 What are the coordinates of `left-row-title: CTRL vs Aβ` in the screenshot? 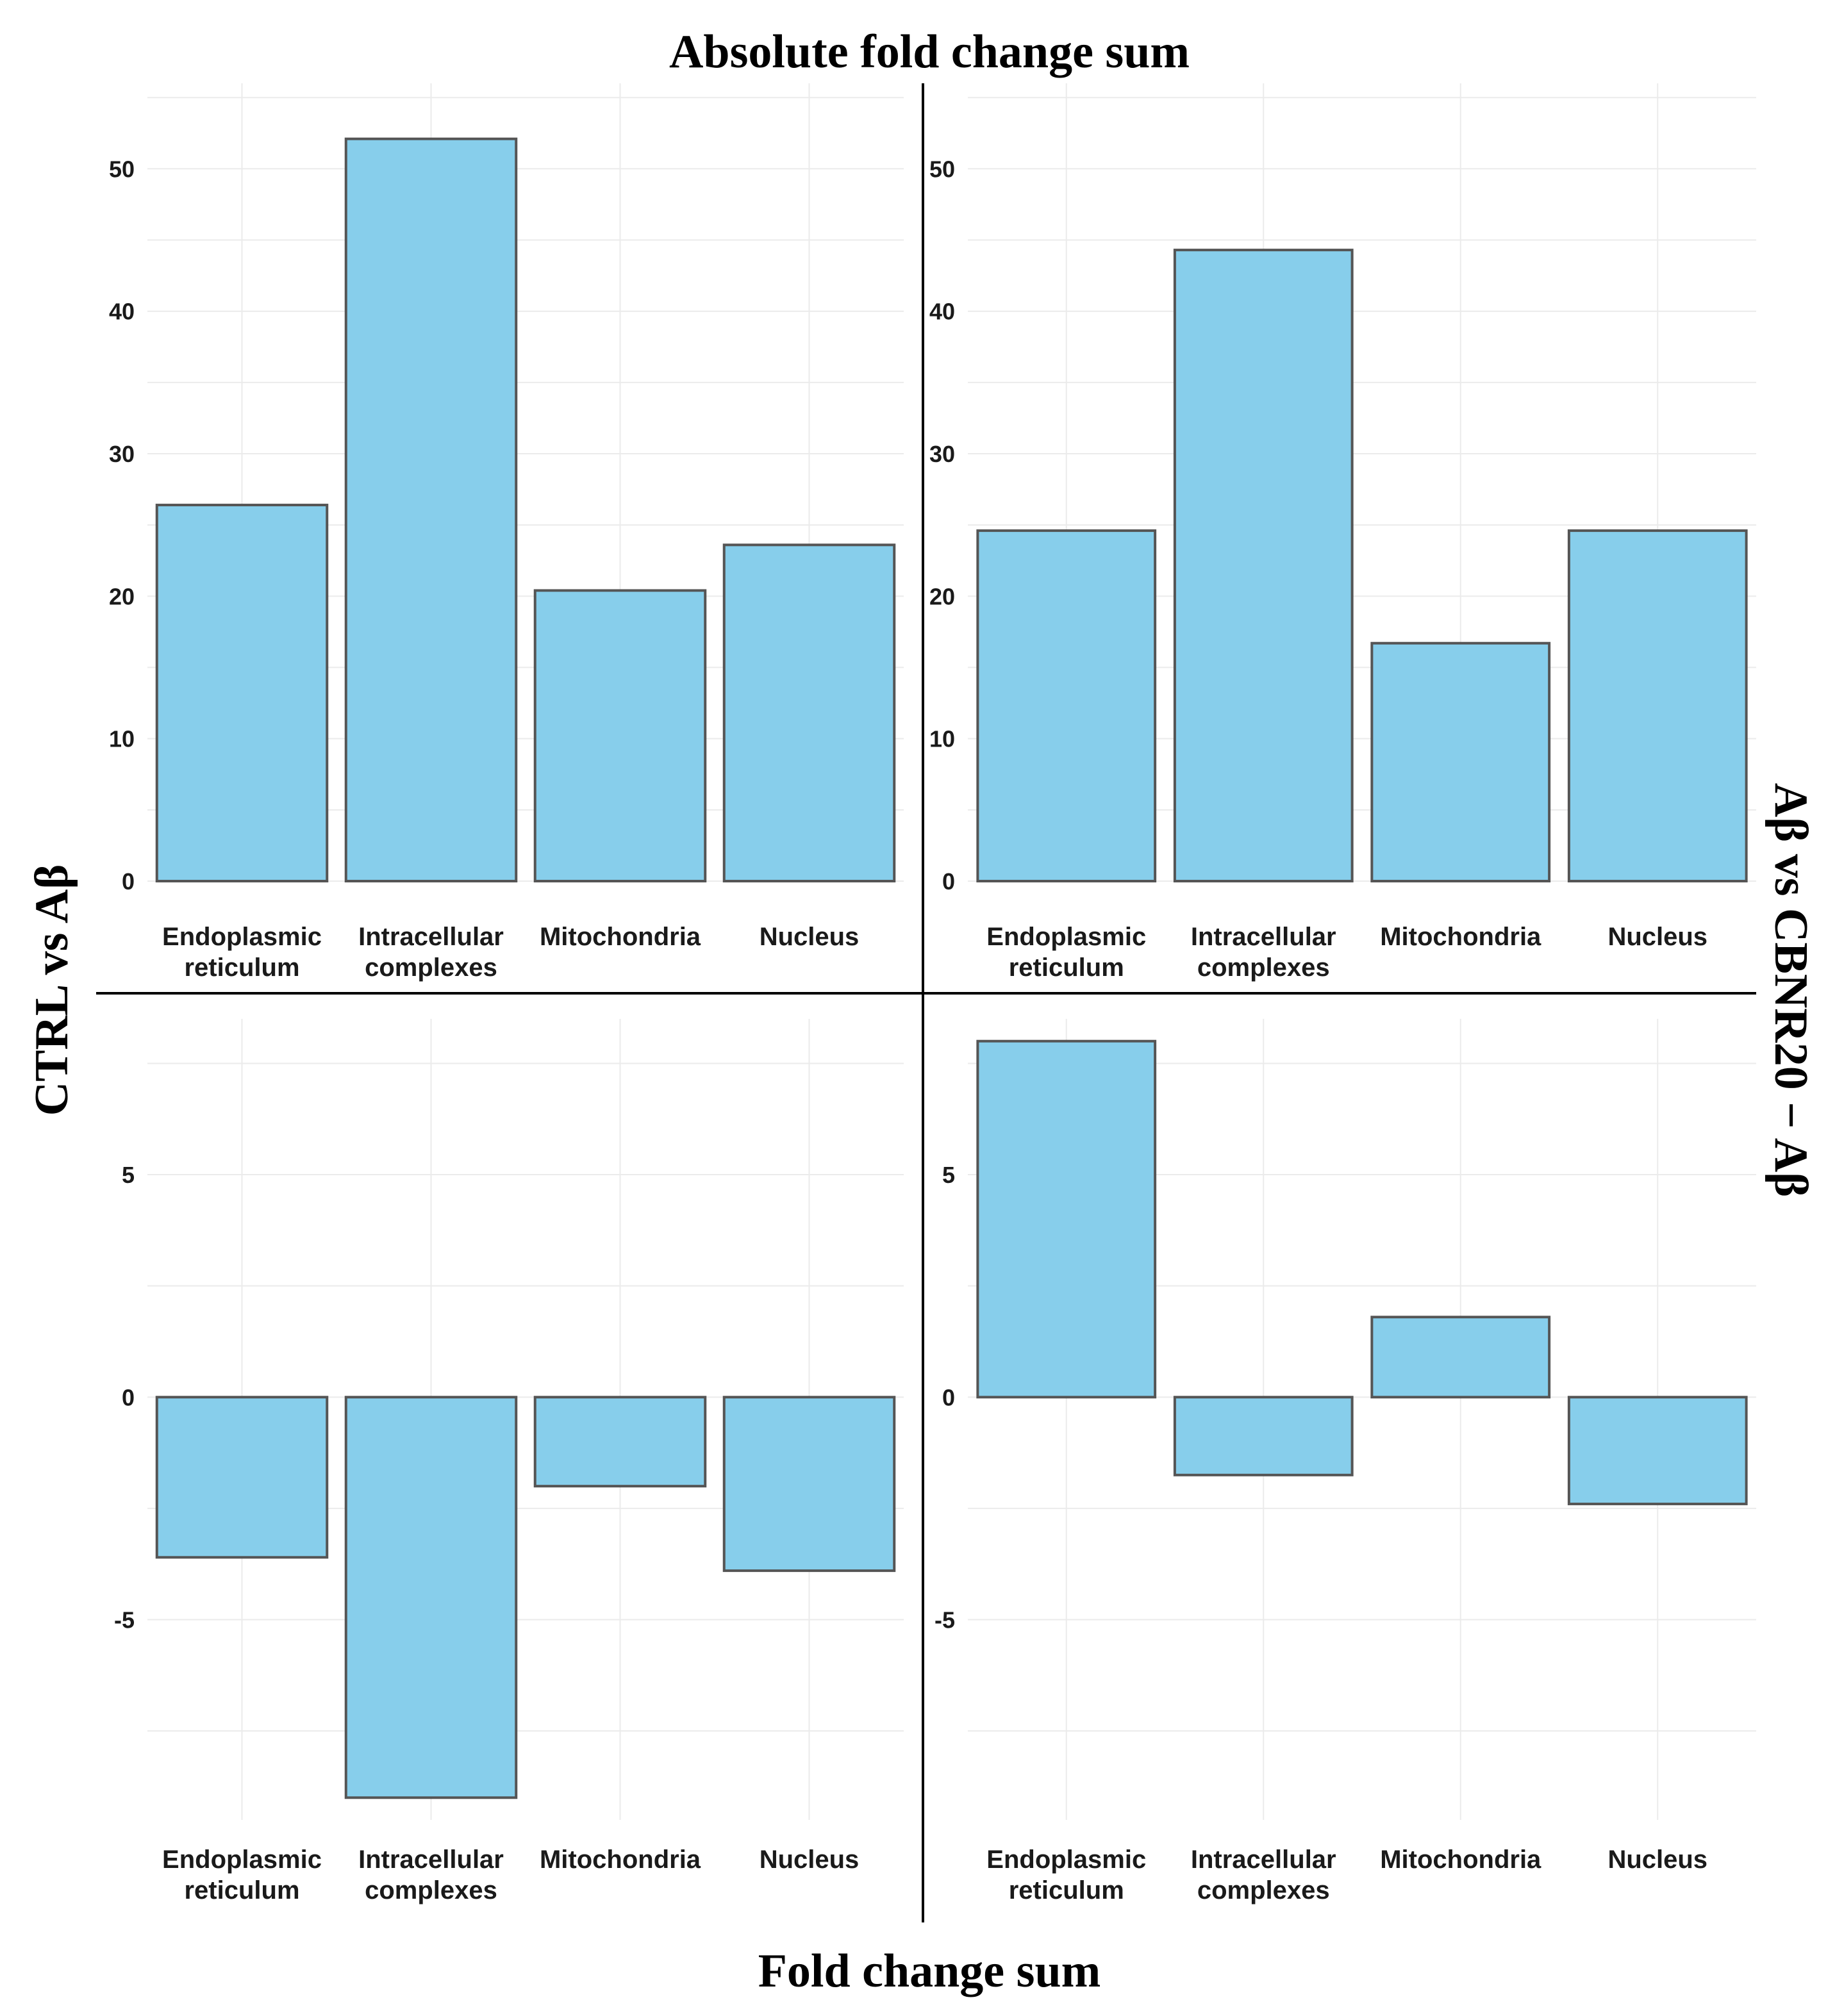 It's located at (52, 990).